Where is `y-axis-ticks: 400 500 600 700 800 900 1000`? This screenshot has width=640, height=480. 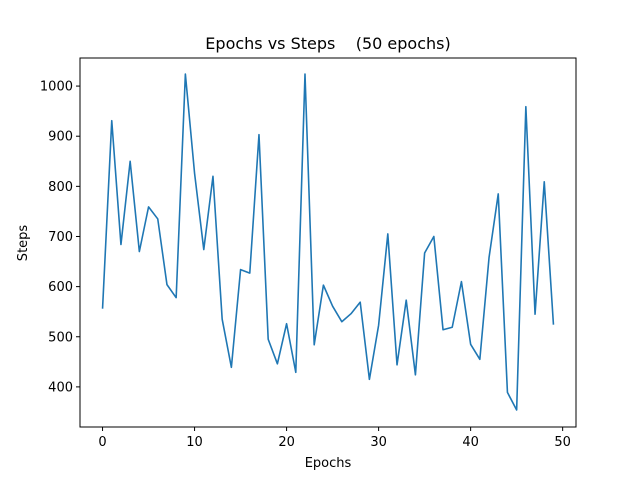 y-axis-ticks: 400 500 600 700 800 900 1000 is located at coordinates (60, 237).